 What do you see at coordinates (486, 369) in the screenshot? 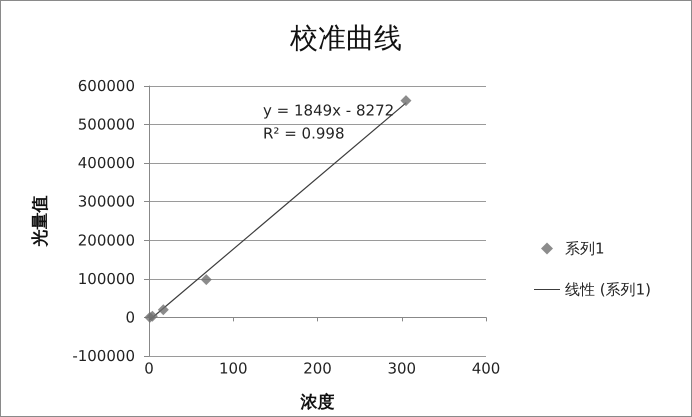
I see `x-tick-label: 400` at bounding box center [486, 369].